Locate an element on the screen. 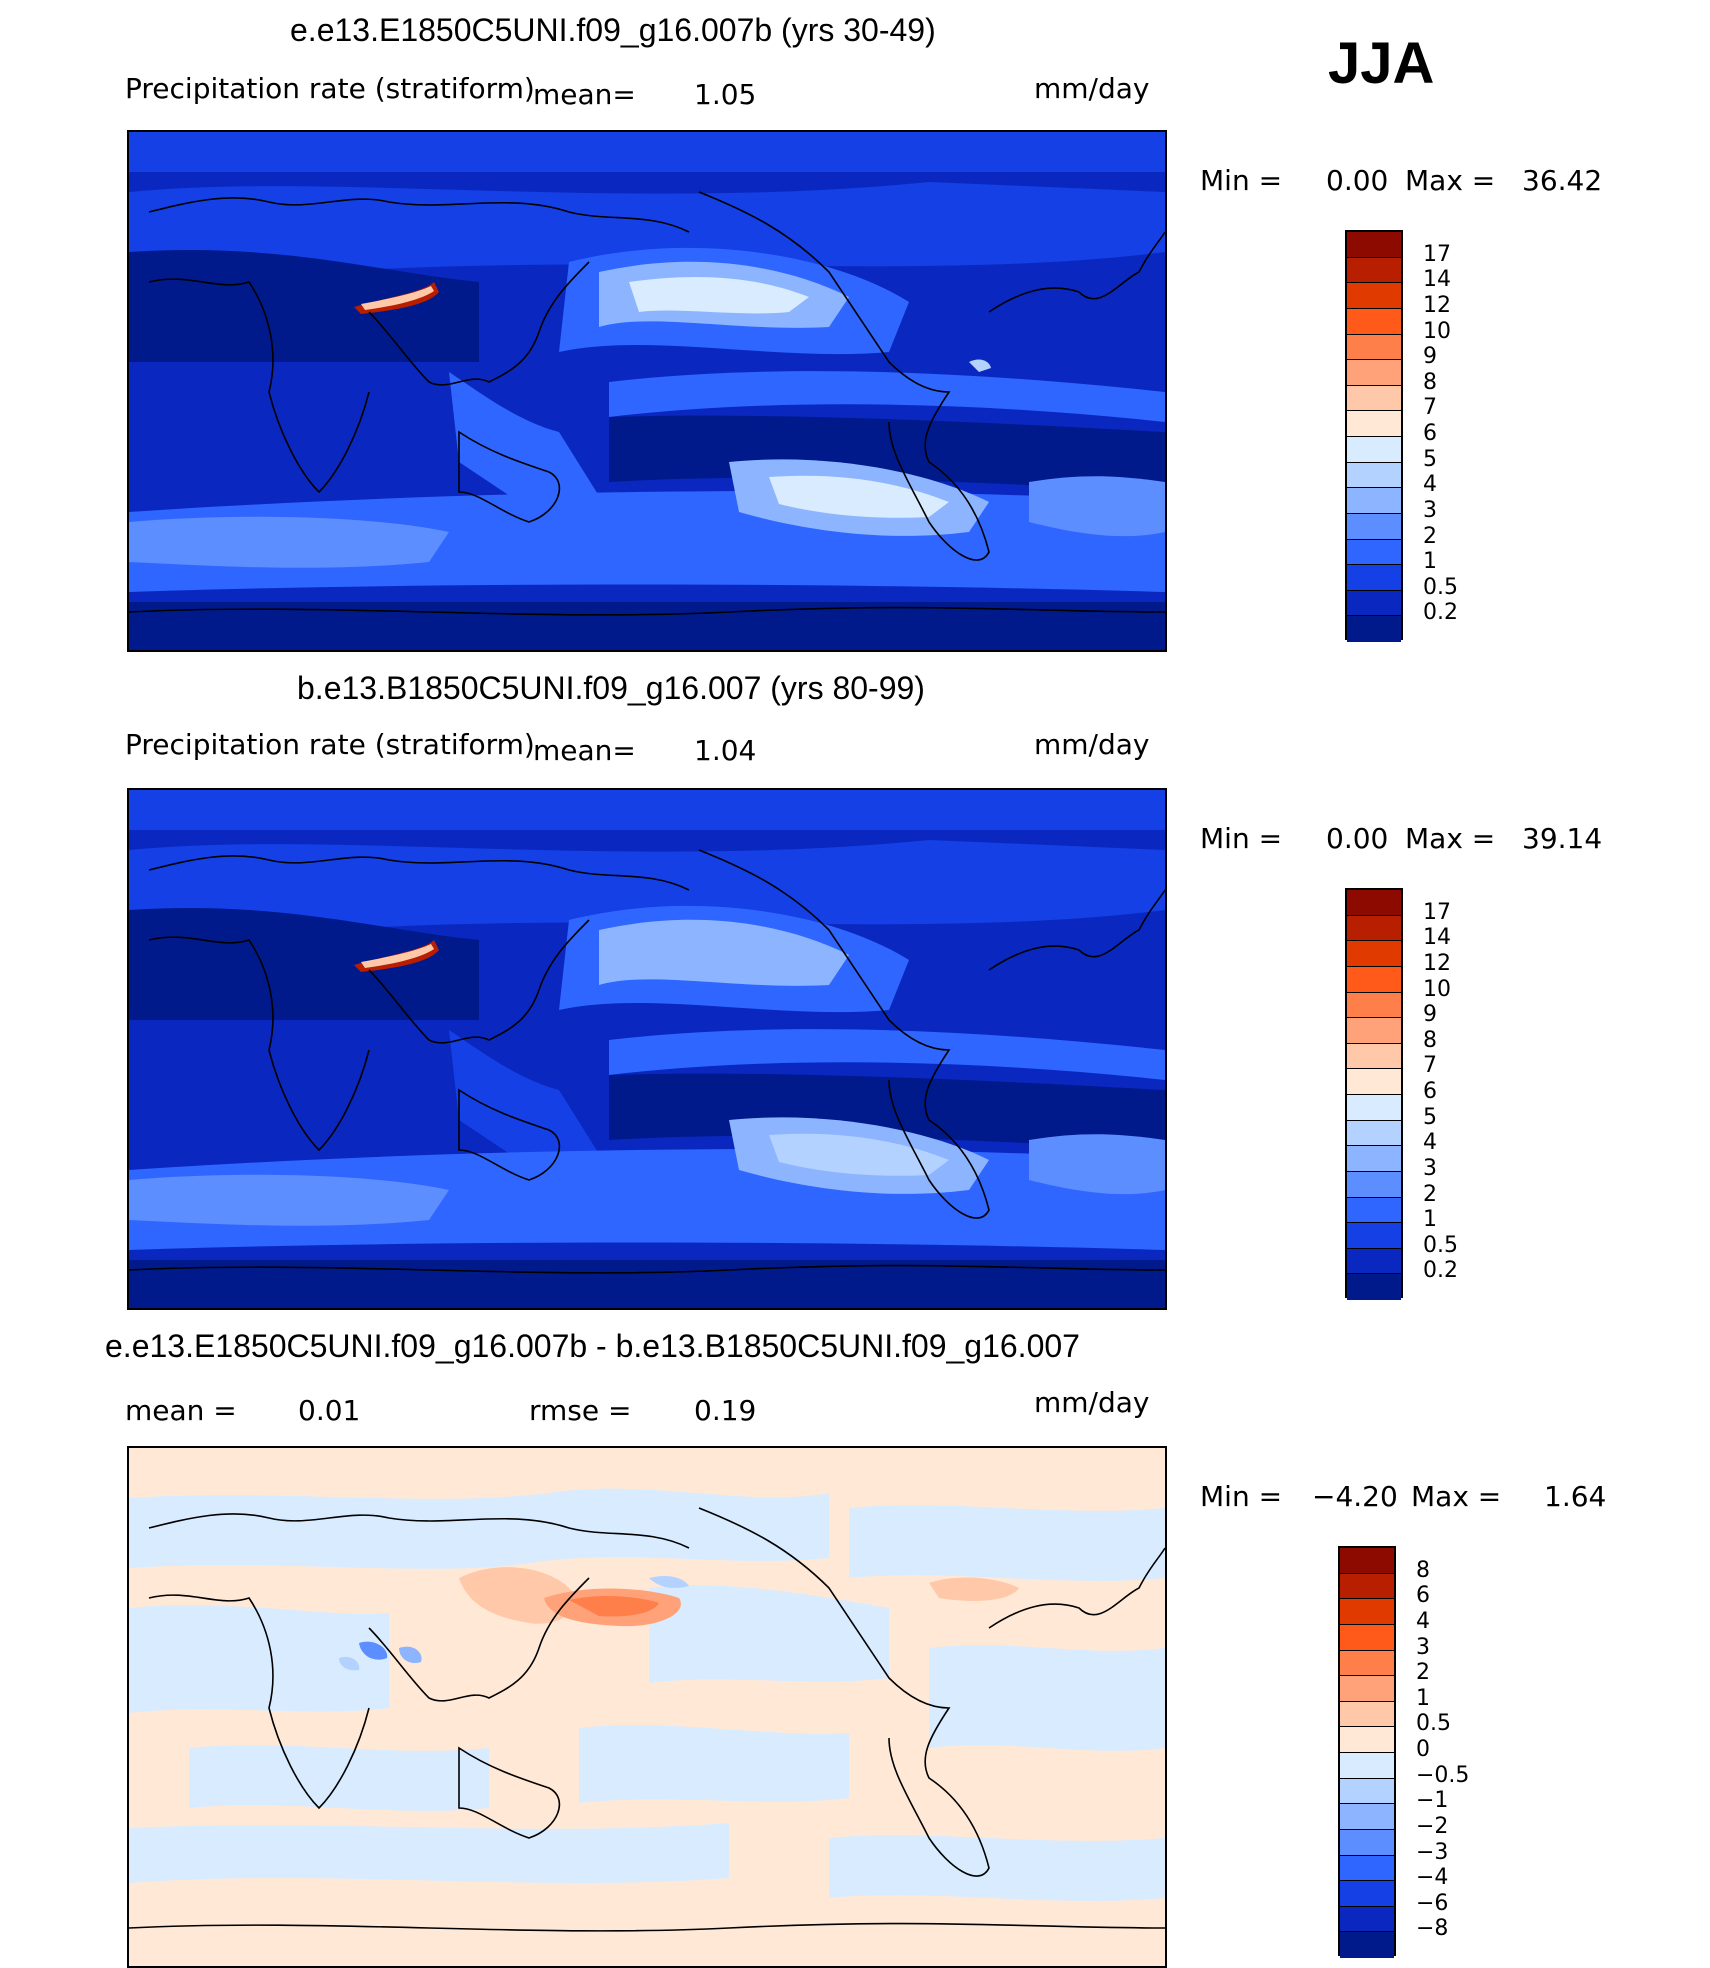 The height and width of the screenshot is (1968, 1710). rmse-label: rmse = is located at coordinates (580, 1410).